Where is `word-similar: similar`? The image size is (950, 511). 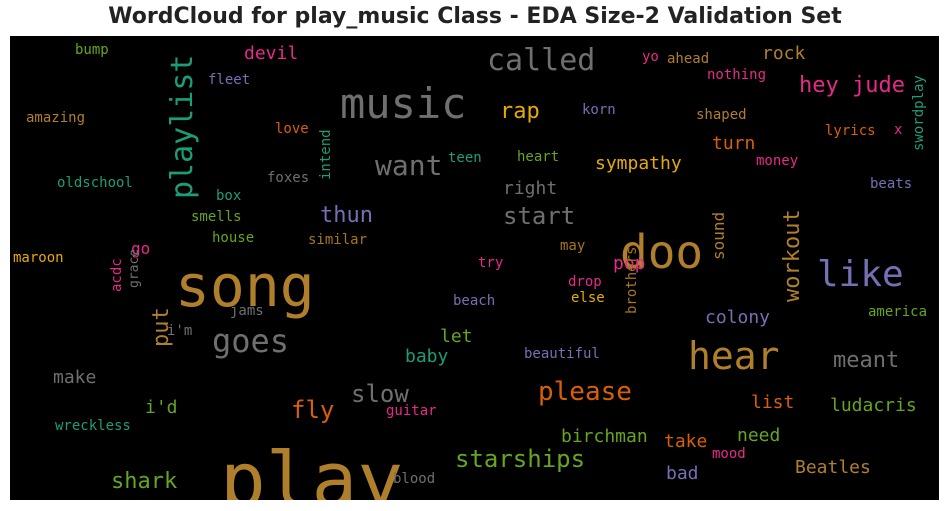 word-similar: similar is located at coordinates (337, 240).